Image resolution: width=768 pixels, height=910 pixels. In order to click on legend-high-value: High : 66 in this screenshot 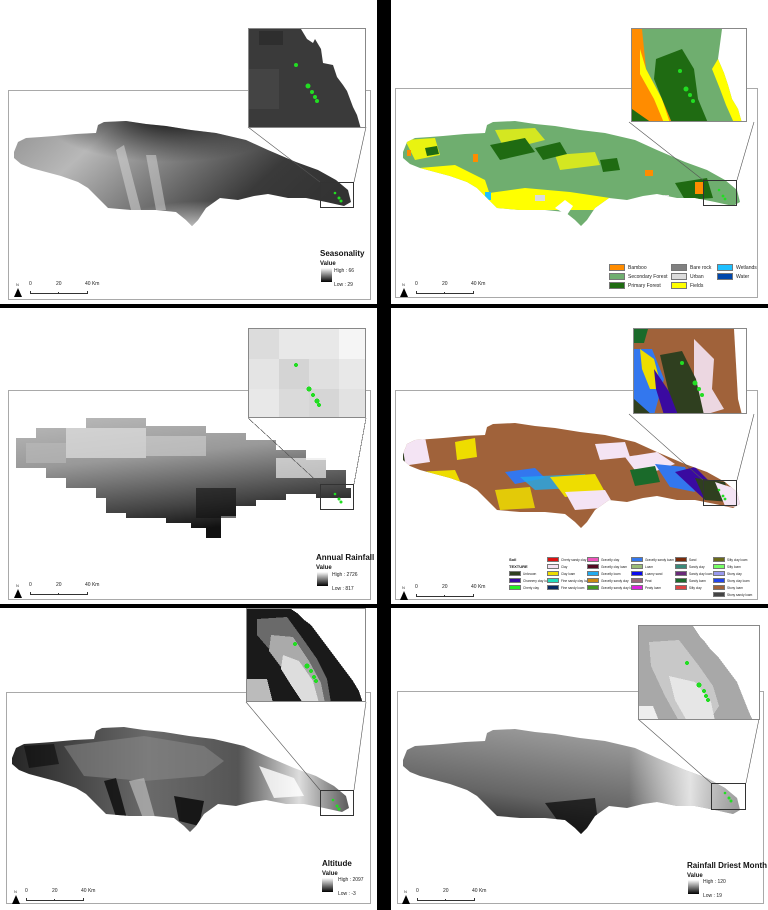, I will do `click(344, 271)`.